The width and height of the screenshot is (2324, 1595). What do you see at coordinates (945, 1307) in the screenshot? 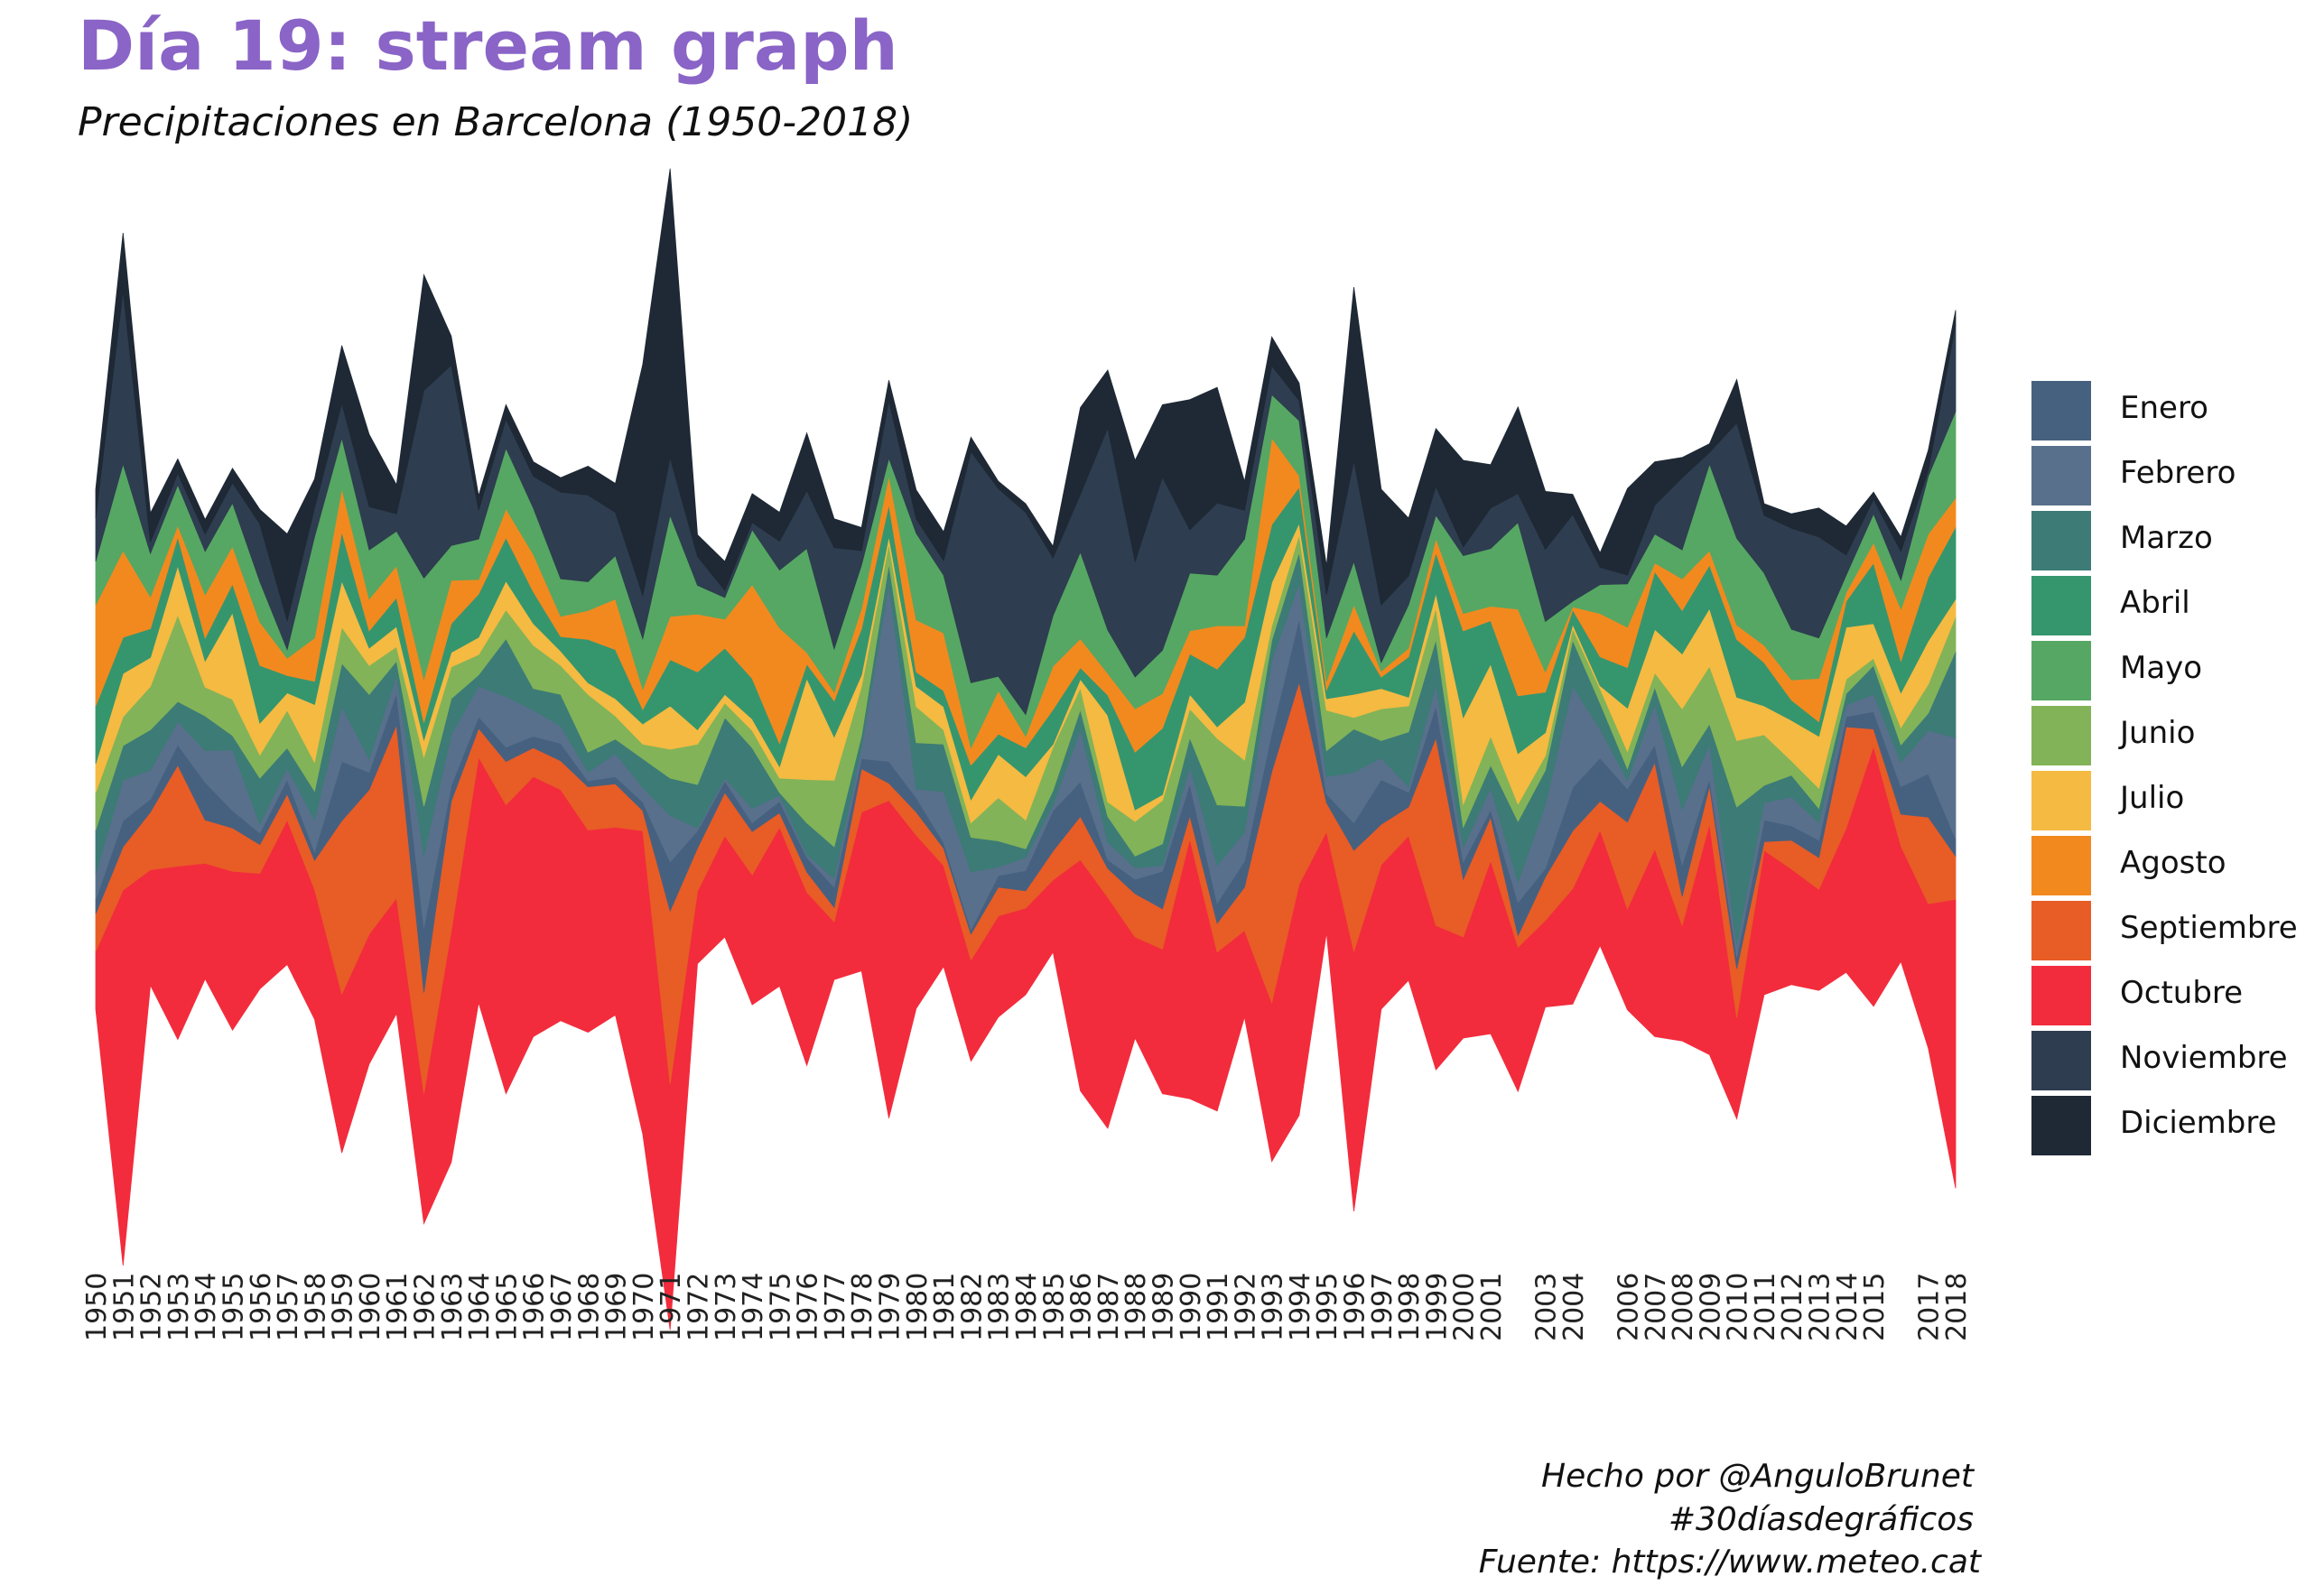
I see `x-tick-label: 1981` at bounding box center [945, 1307].